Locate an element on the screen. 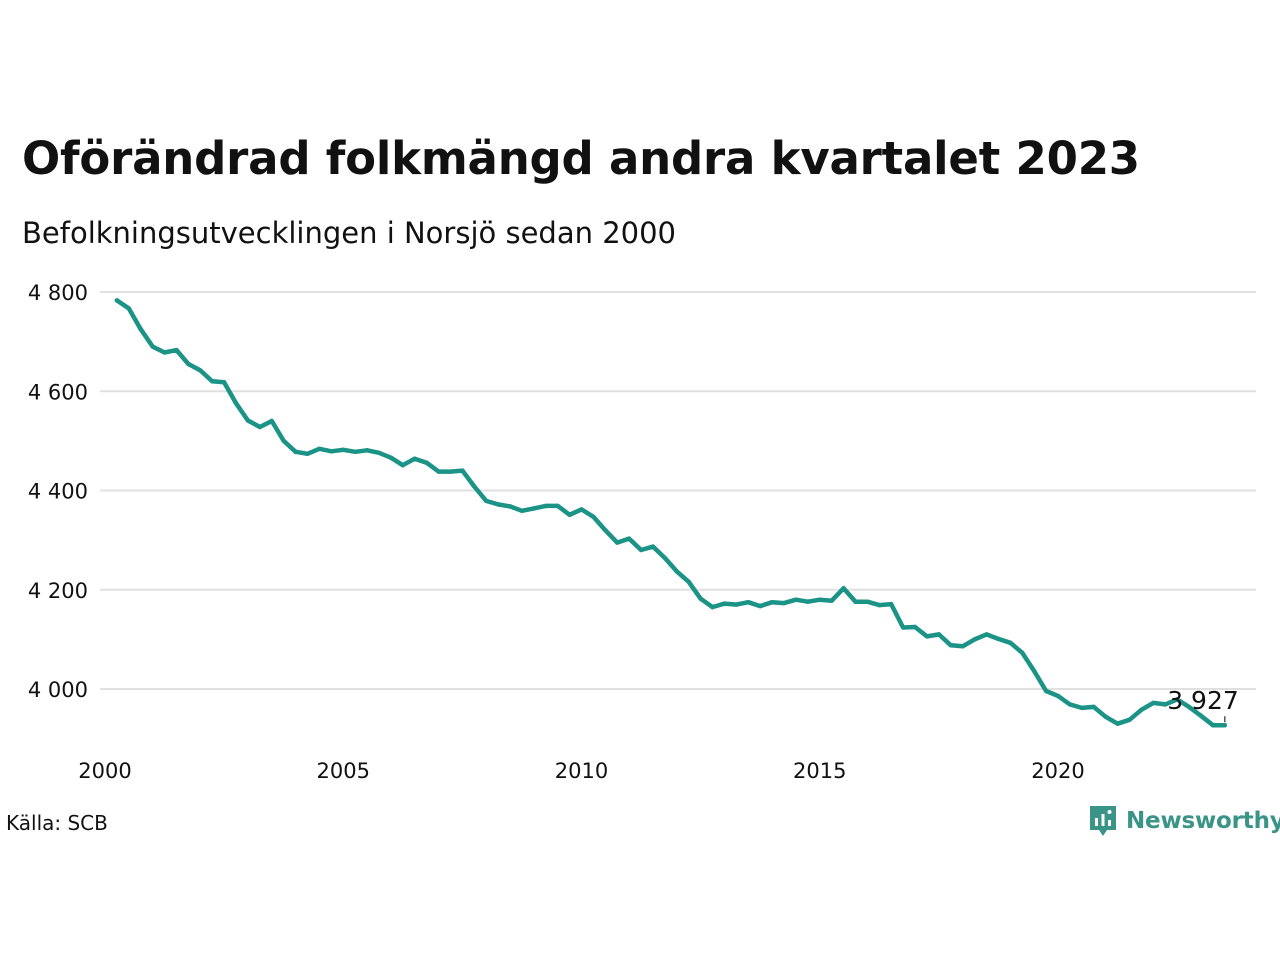 The height and width of the screenshot is (960, 1280). x-tick-label: 2005 is located at coordinates (343, 771).